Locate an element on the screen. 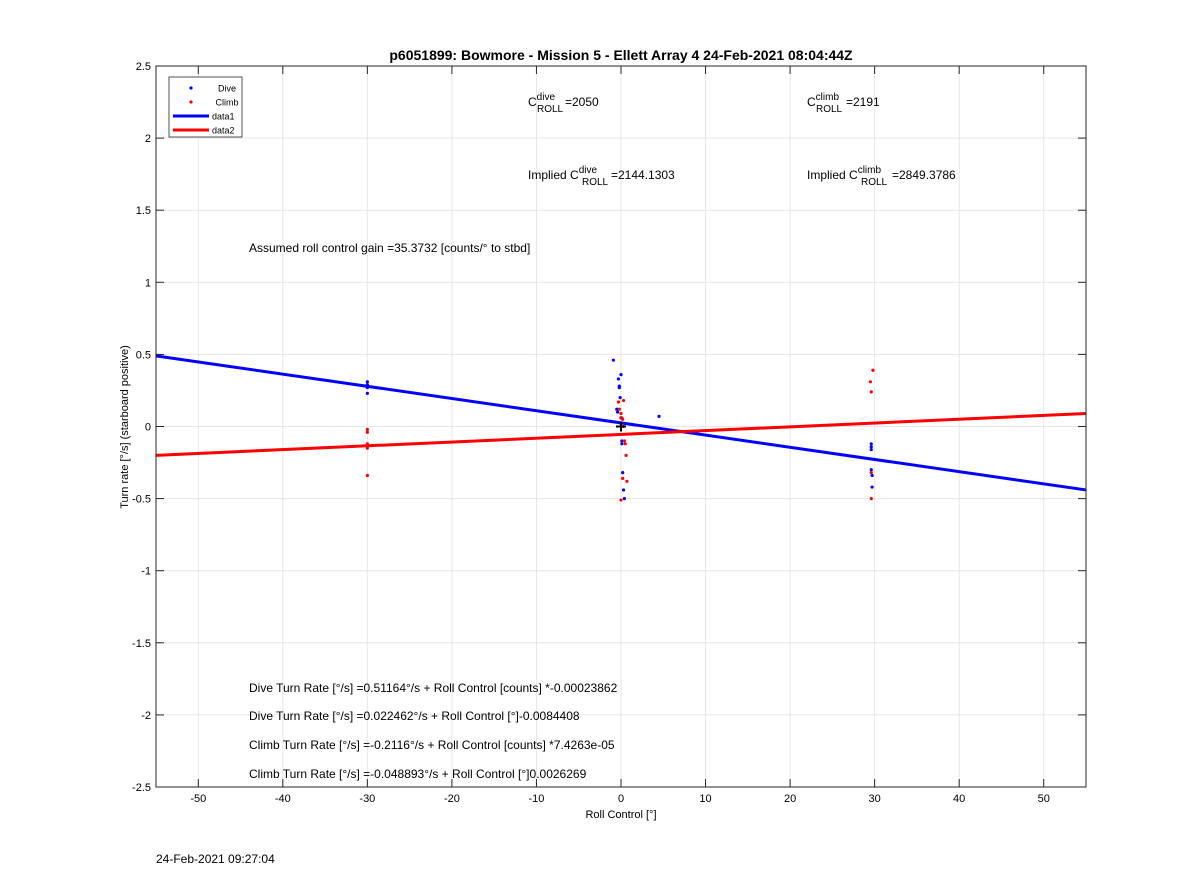 This screenshot has width=1200, height=885. x-axis-label: Roll Control [°] is located at coordinates (620, 815).